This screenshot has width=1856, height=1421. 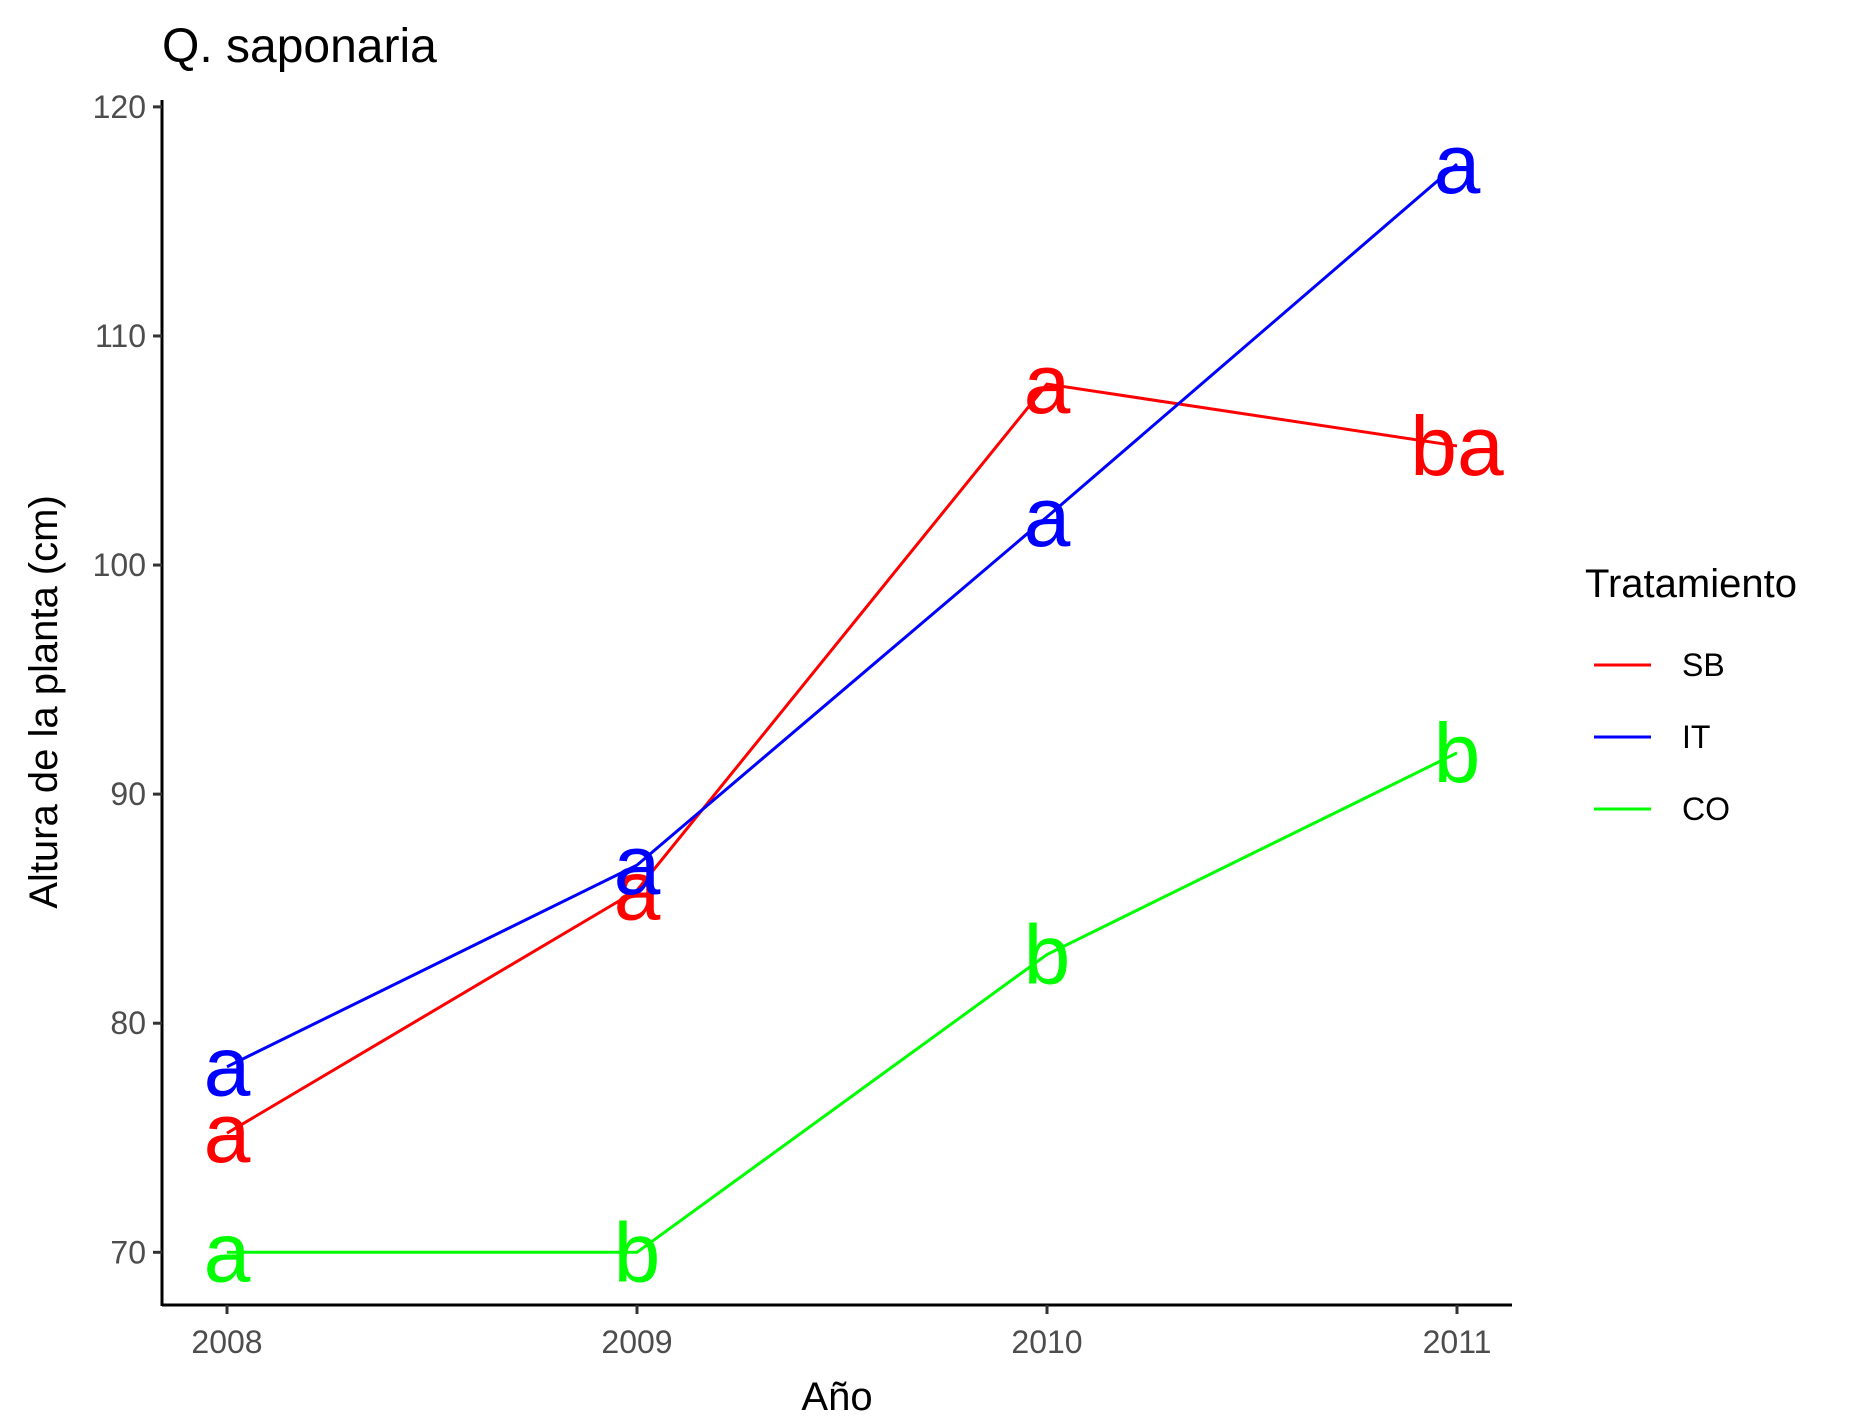 I want to click on legend: Tratamiento SB IT CO, so click(x=1691, y=694).